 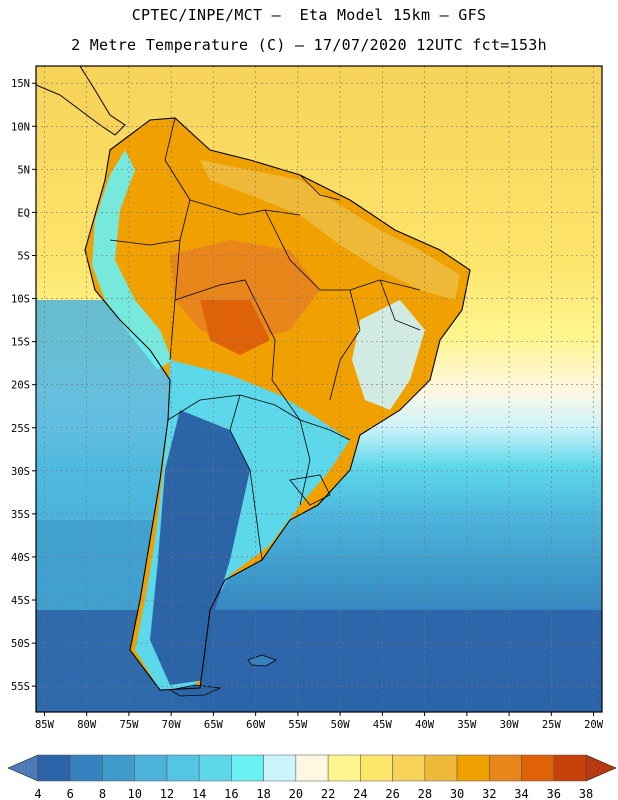 What do you see at coordinates (457, 793) in the screenshot?
I see `colorbar-label: 30` at bounding box center [457, 793].